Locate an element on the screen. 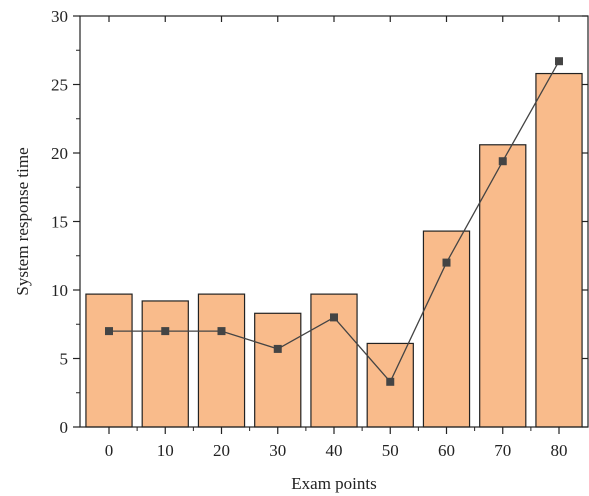  y-tick-label: 20 is located at coordinates (59, 153).